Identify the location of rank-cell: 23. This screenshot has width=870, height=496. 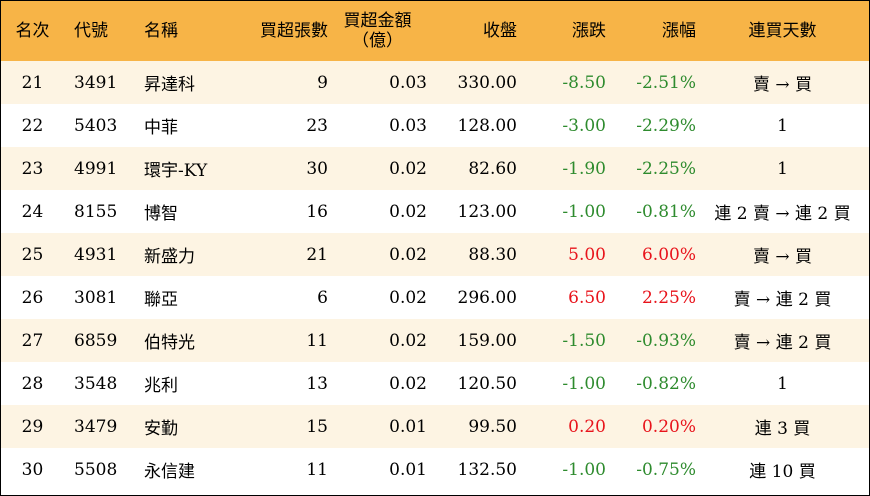
(32, 168).